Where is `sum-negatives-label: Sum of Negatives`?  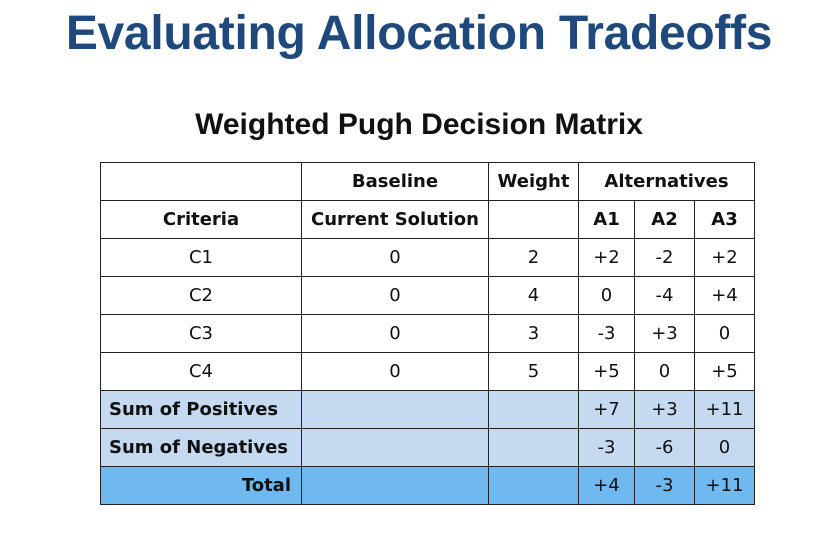
sum-negatives-label: Sum of Negatives is located at coordinates (201, 447).